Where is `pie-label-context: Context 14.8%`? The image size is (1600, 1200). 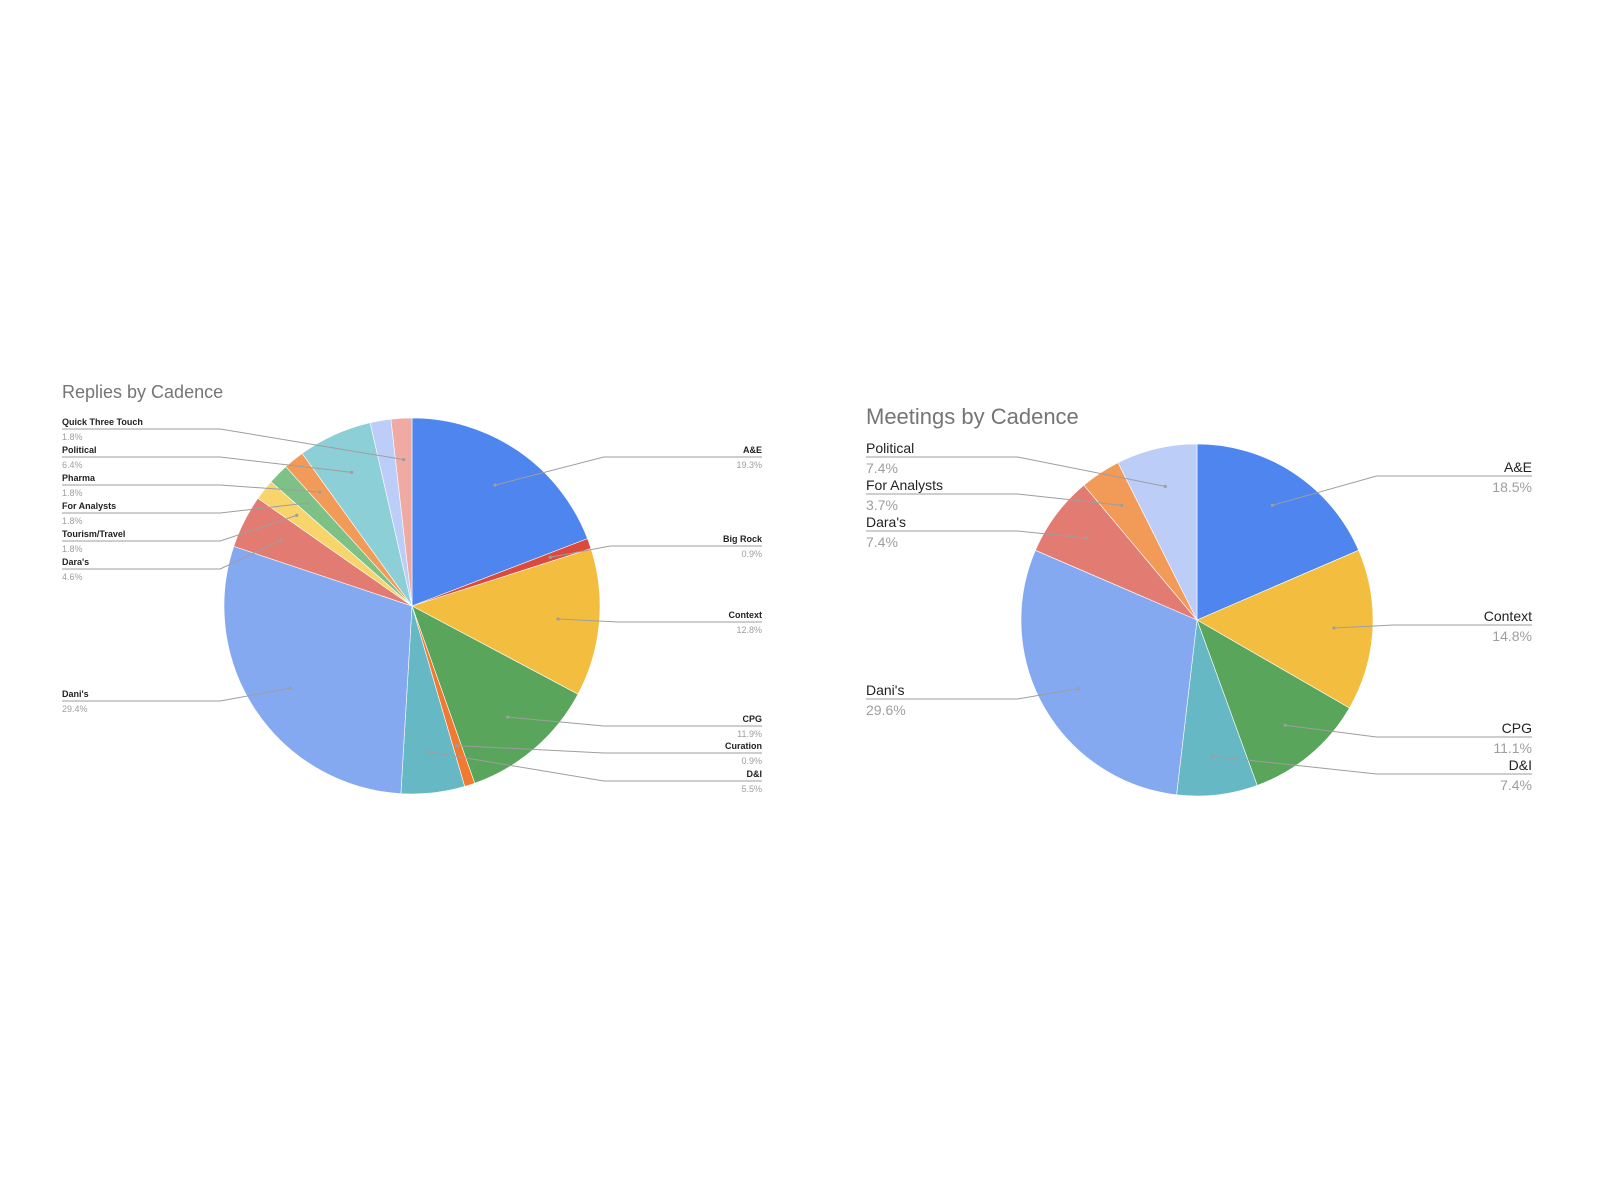 pie-label-context: Context 14.8% is located at coordinates (1432, 626).